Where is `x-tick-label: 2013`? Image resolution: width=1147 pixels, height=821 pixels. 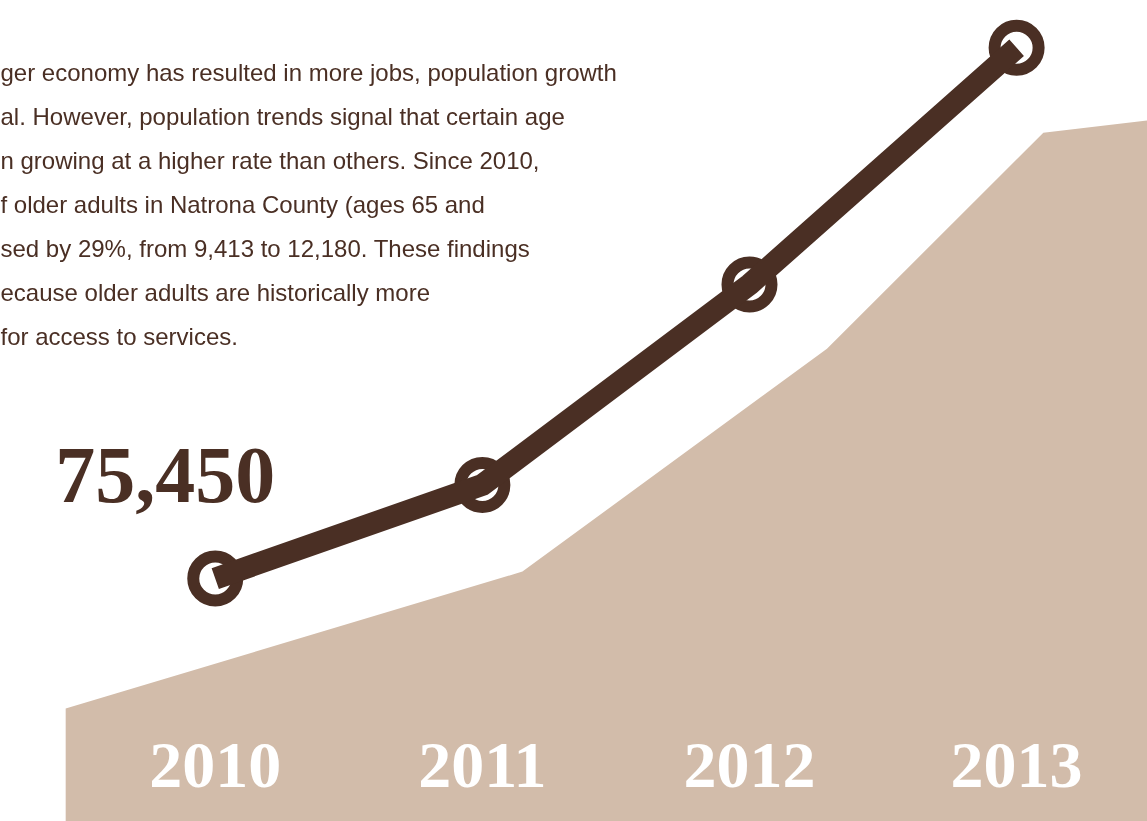 x-tick-label: 2013 is located at coordinates (1016, 765).